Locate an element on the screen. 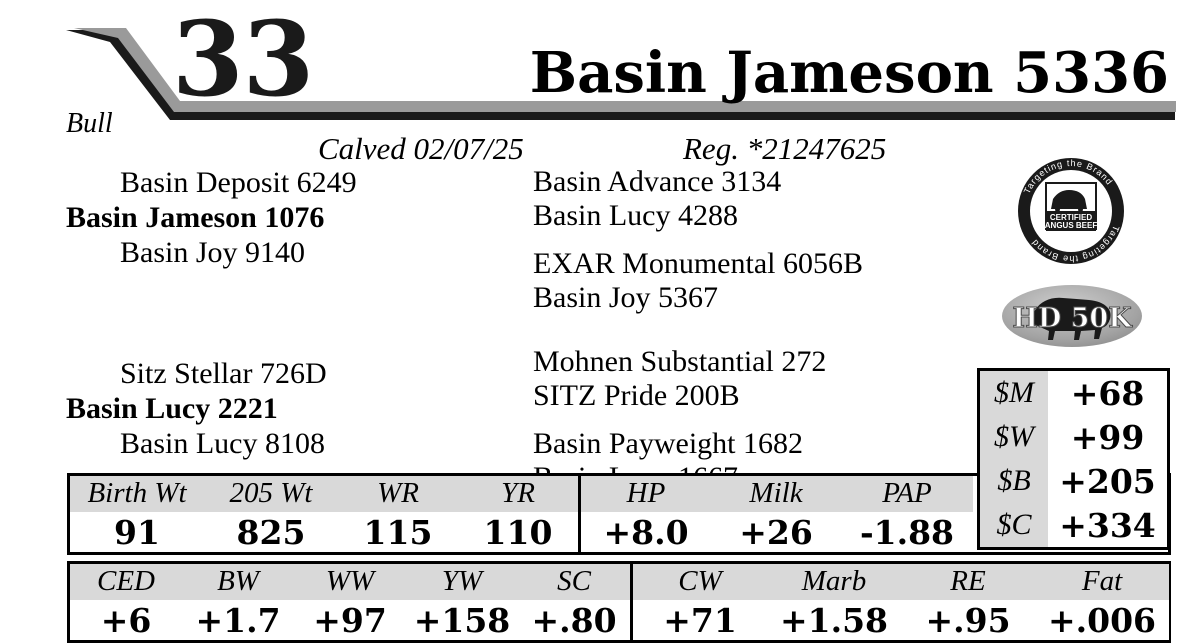 This screenshot has width=1197, height=643. dollar-index-label: $C is located at coordinates (1014, 525).